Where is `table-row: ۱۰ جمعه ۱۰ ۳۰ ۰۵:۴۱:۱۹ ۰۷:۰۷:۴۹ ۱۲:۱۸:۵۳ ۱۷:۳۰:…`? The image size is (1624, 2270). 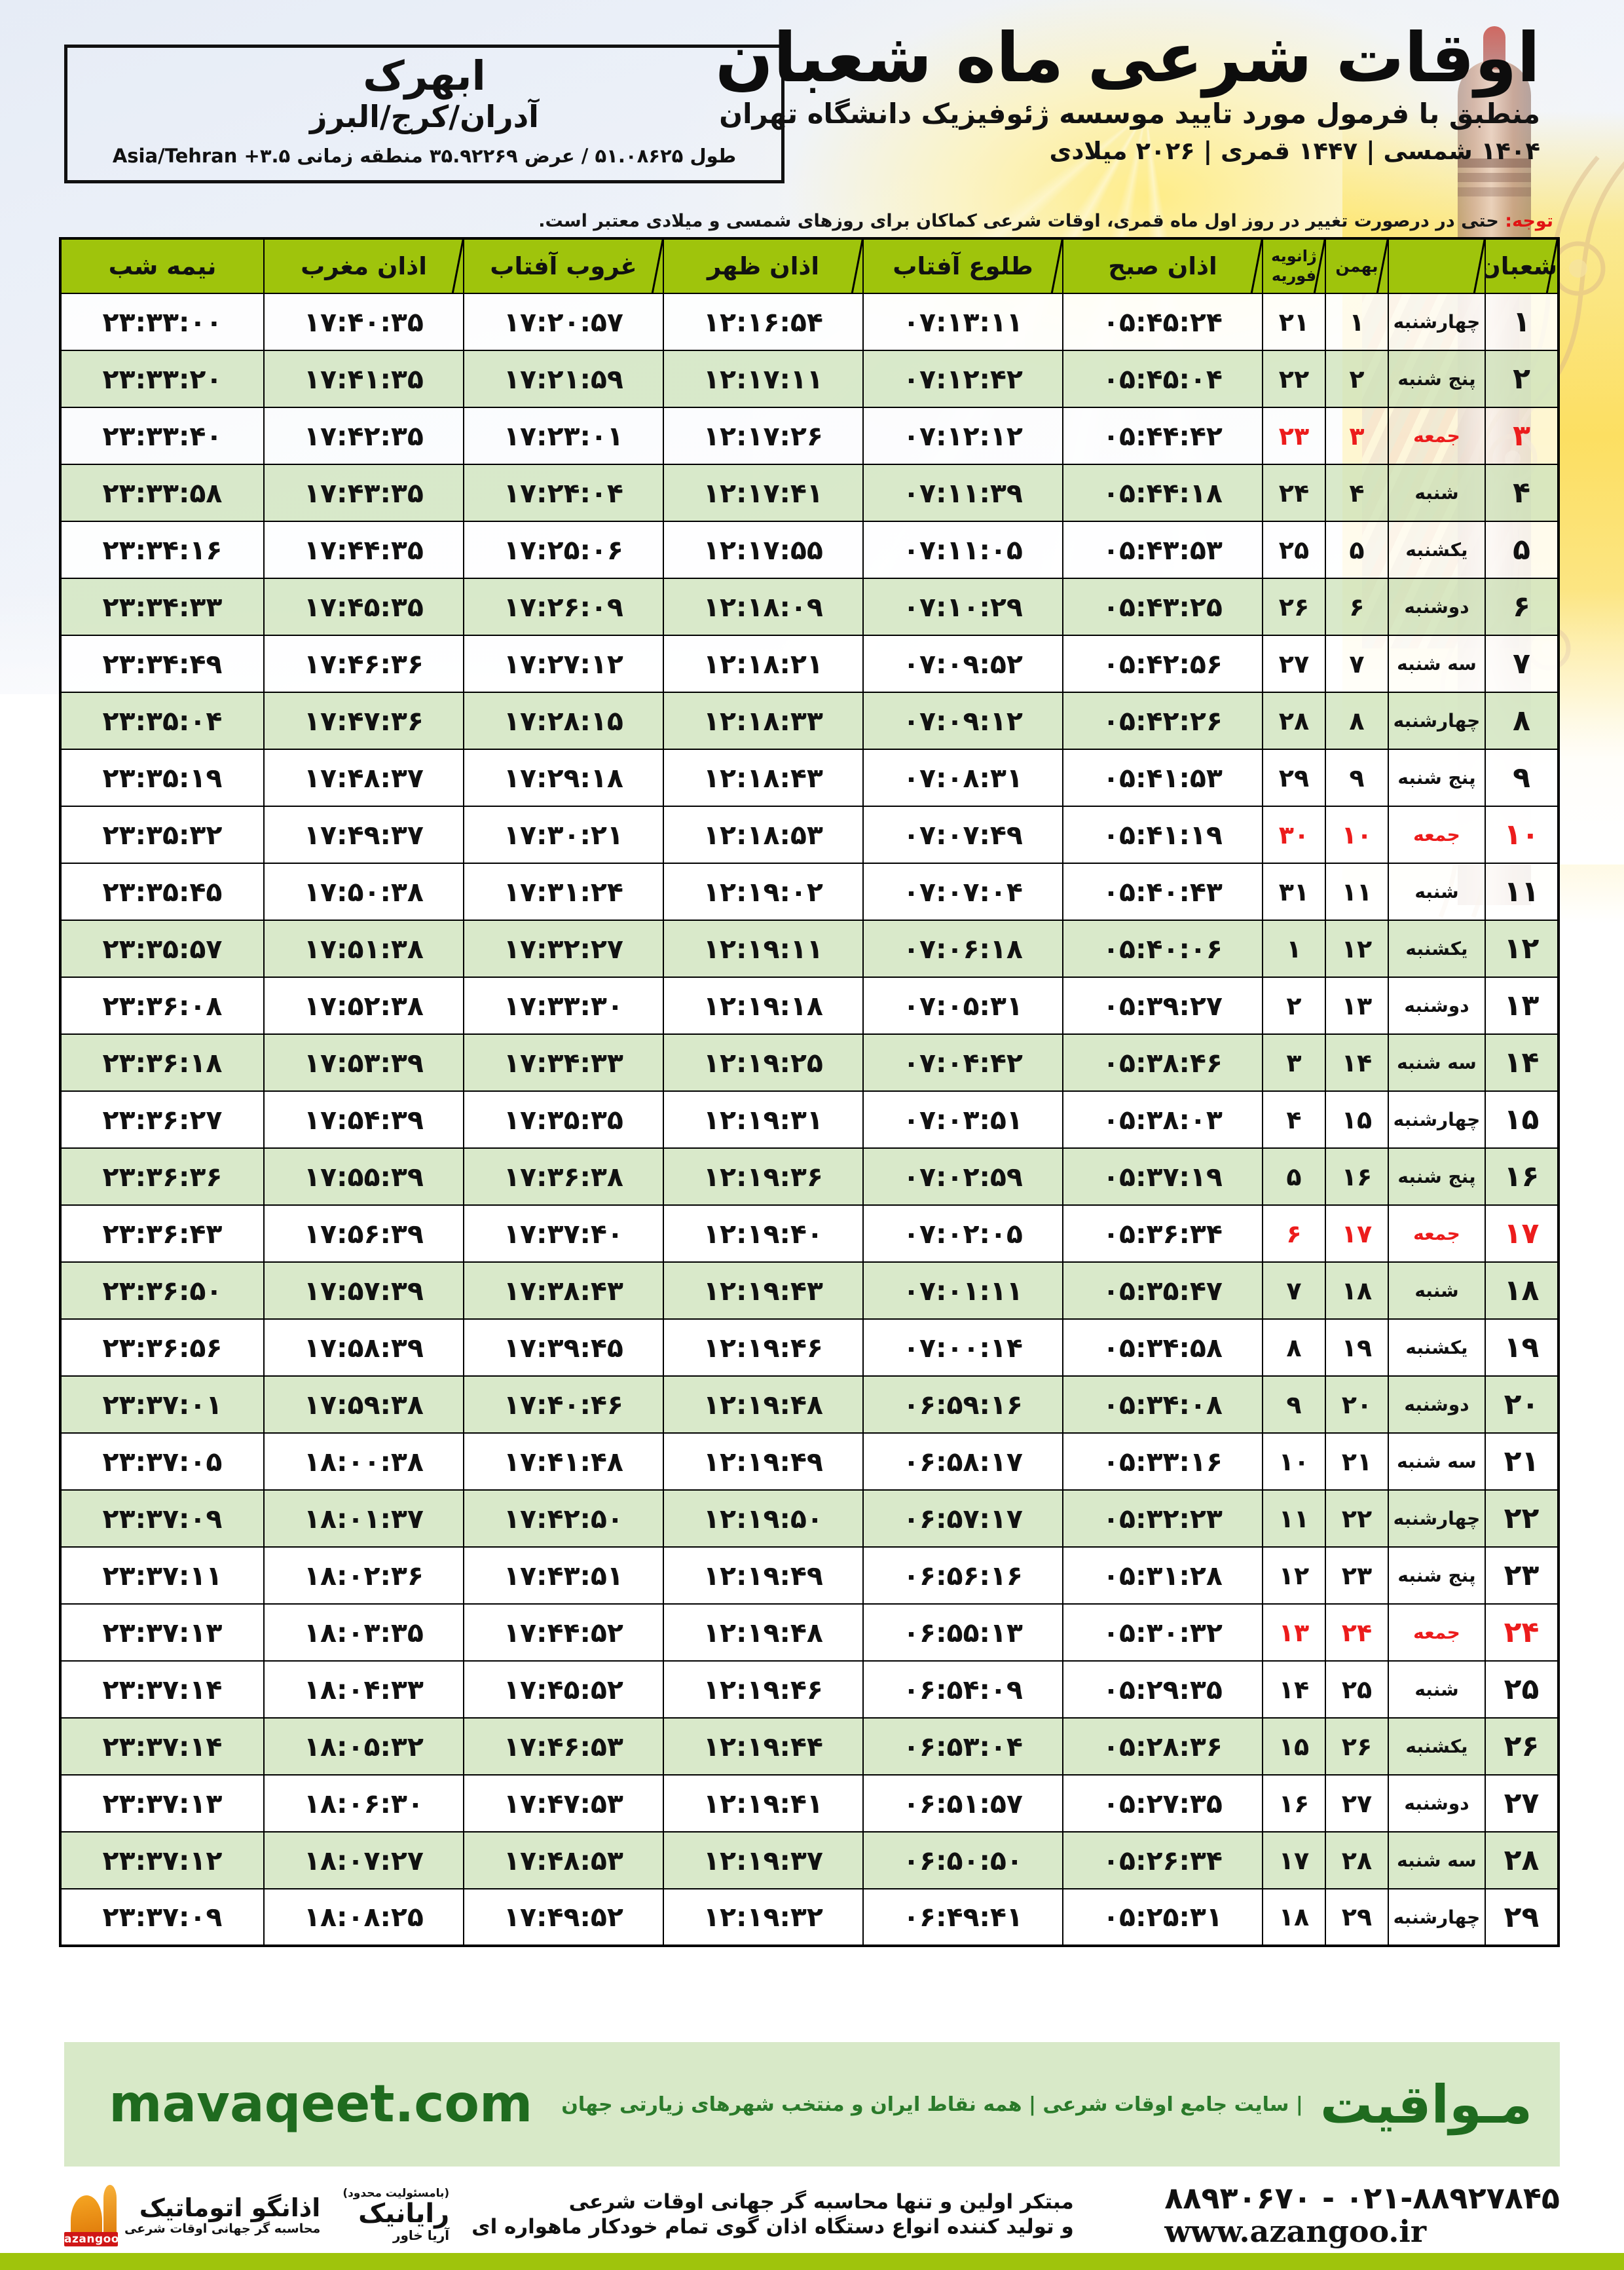 table-row: ۱۰ جمعه ۱۰ ۳۰ ۰۵:۴۱:۱۹ ۰۷:۰۷:۴۹ ۱۲:۱۸:۵۳ ۱۷:۳۰:… is located at coordinates (809, 835).